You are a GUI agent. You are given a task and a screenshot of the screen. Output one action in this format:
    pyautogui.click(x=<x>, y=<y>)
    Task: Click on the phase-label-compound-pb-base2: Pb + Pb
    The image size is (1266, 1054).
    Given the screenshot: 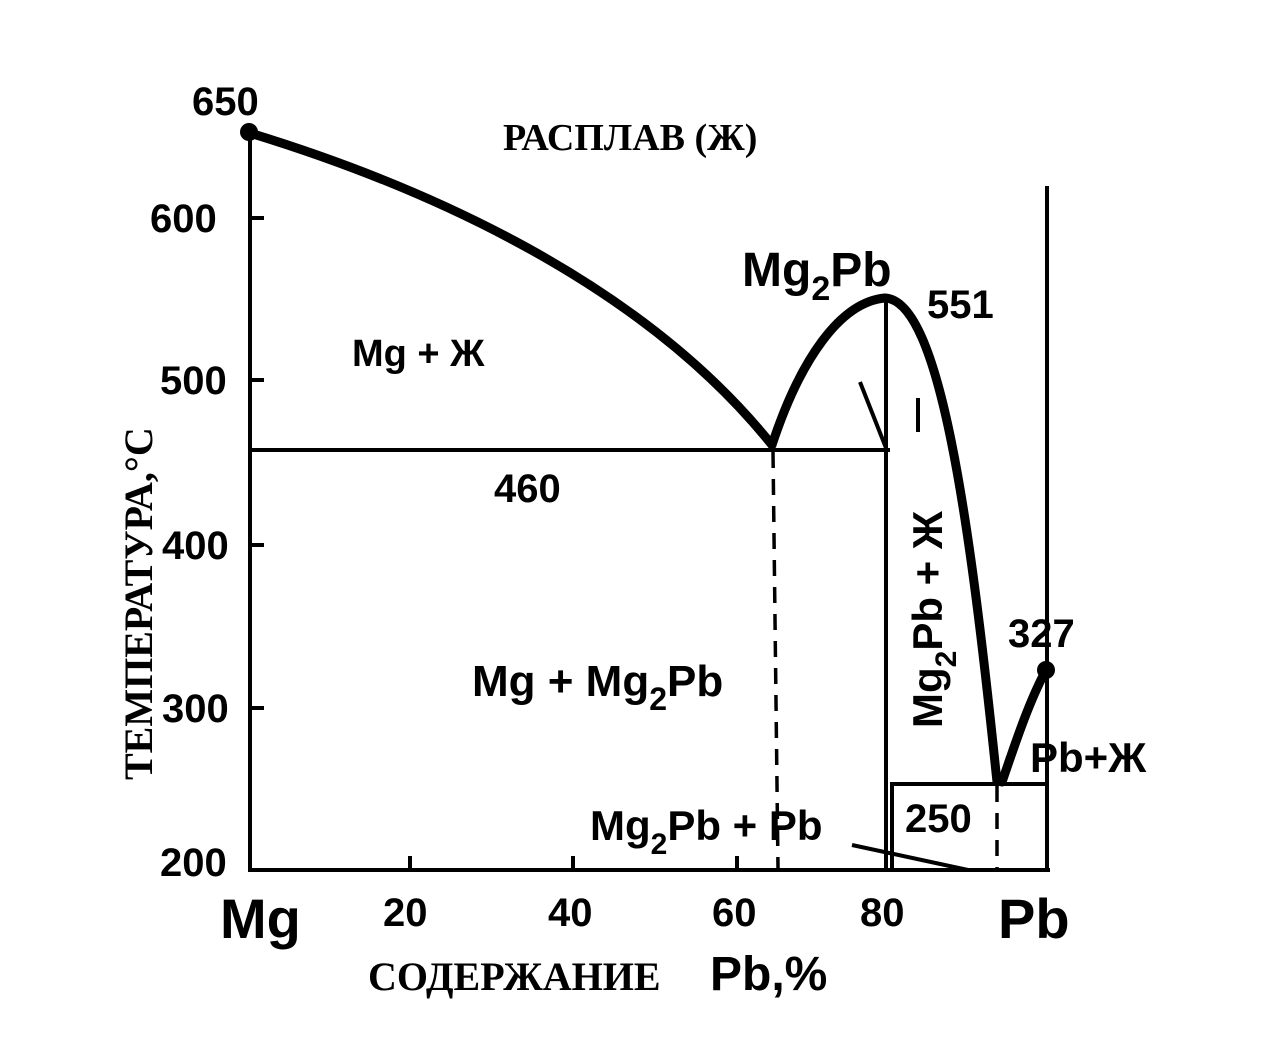 What is the action you would take?
    pyautogui.click(x=744, y=825)
    